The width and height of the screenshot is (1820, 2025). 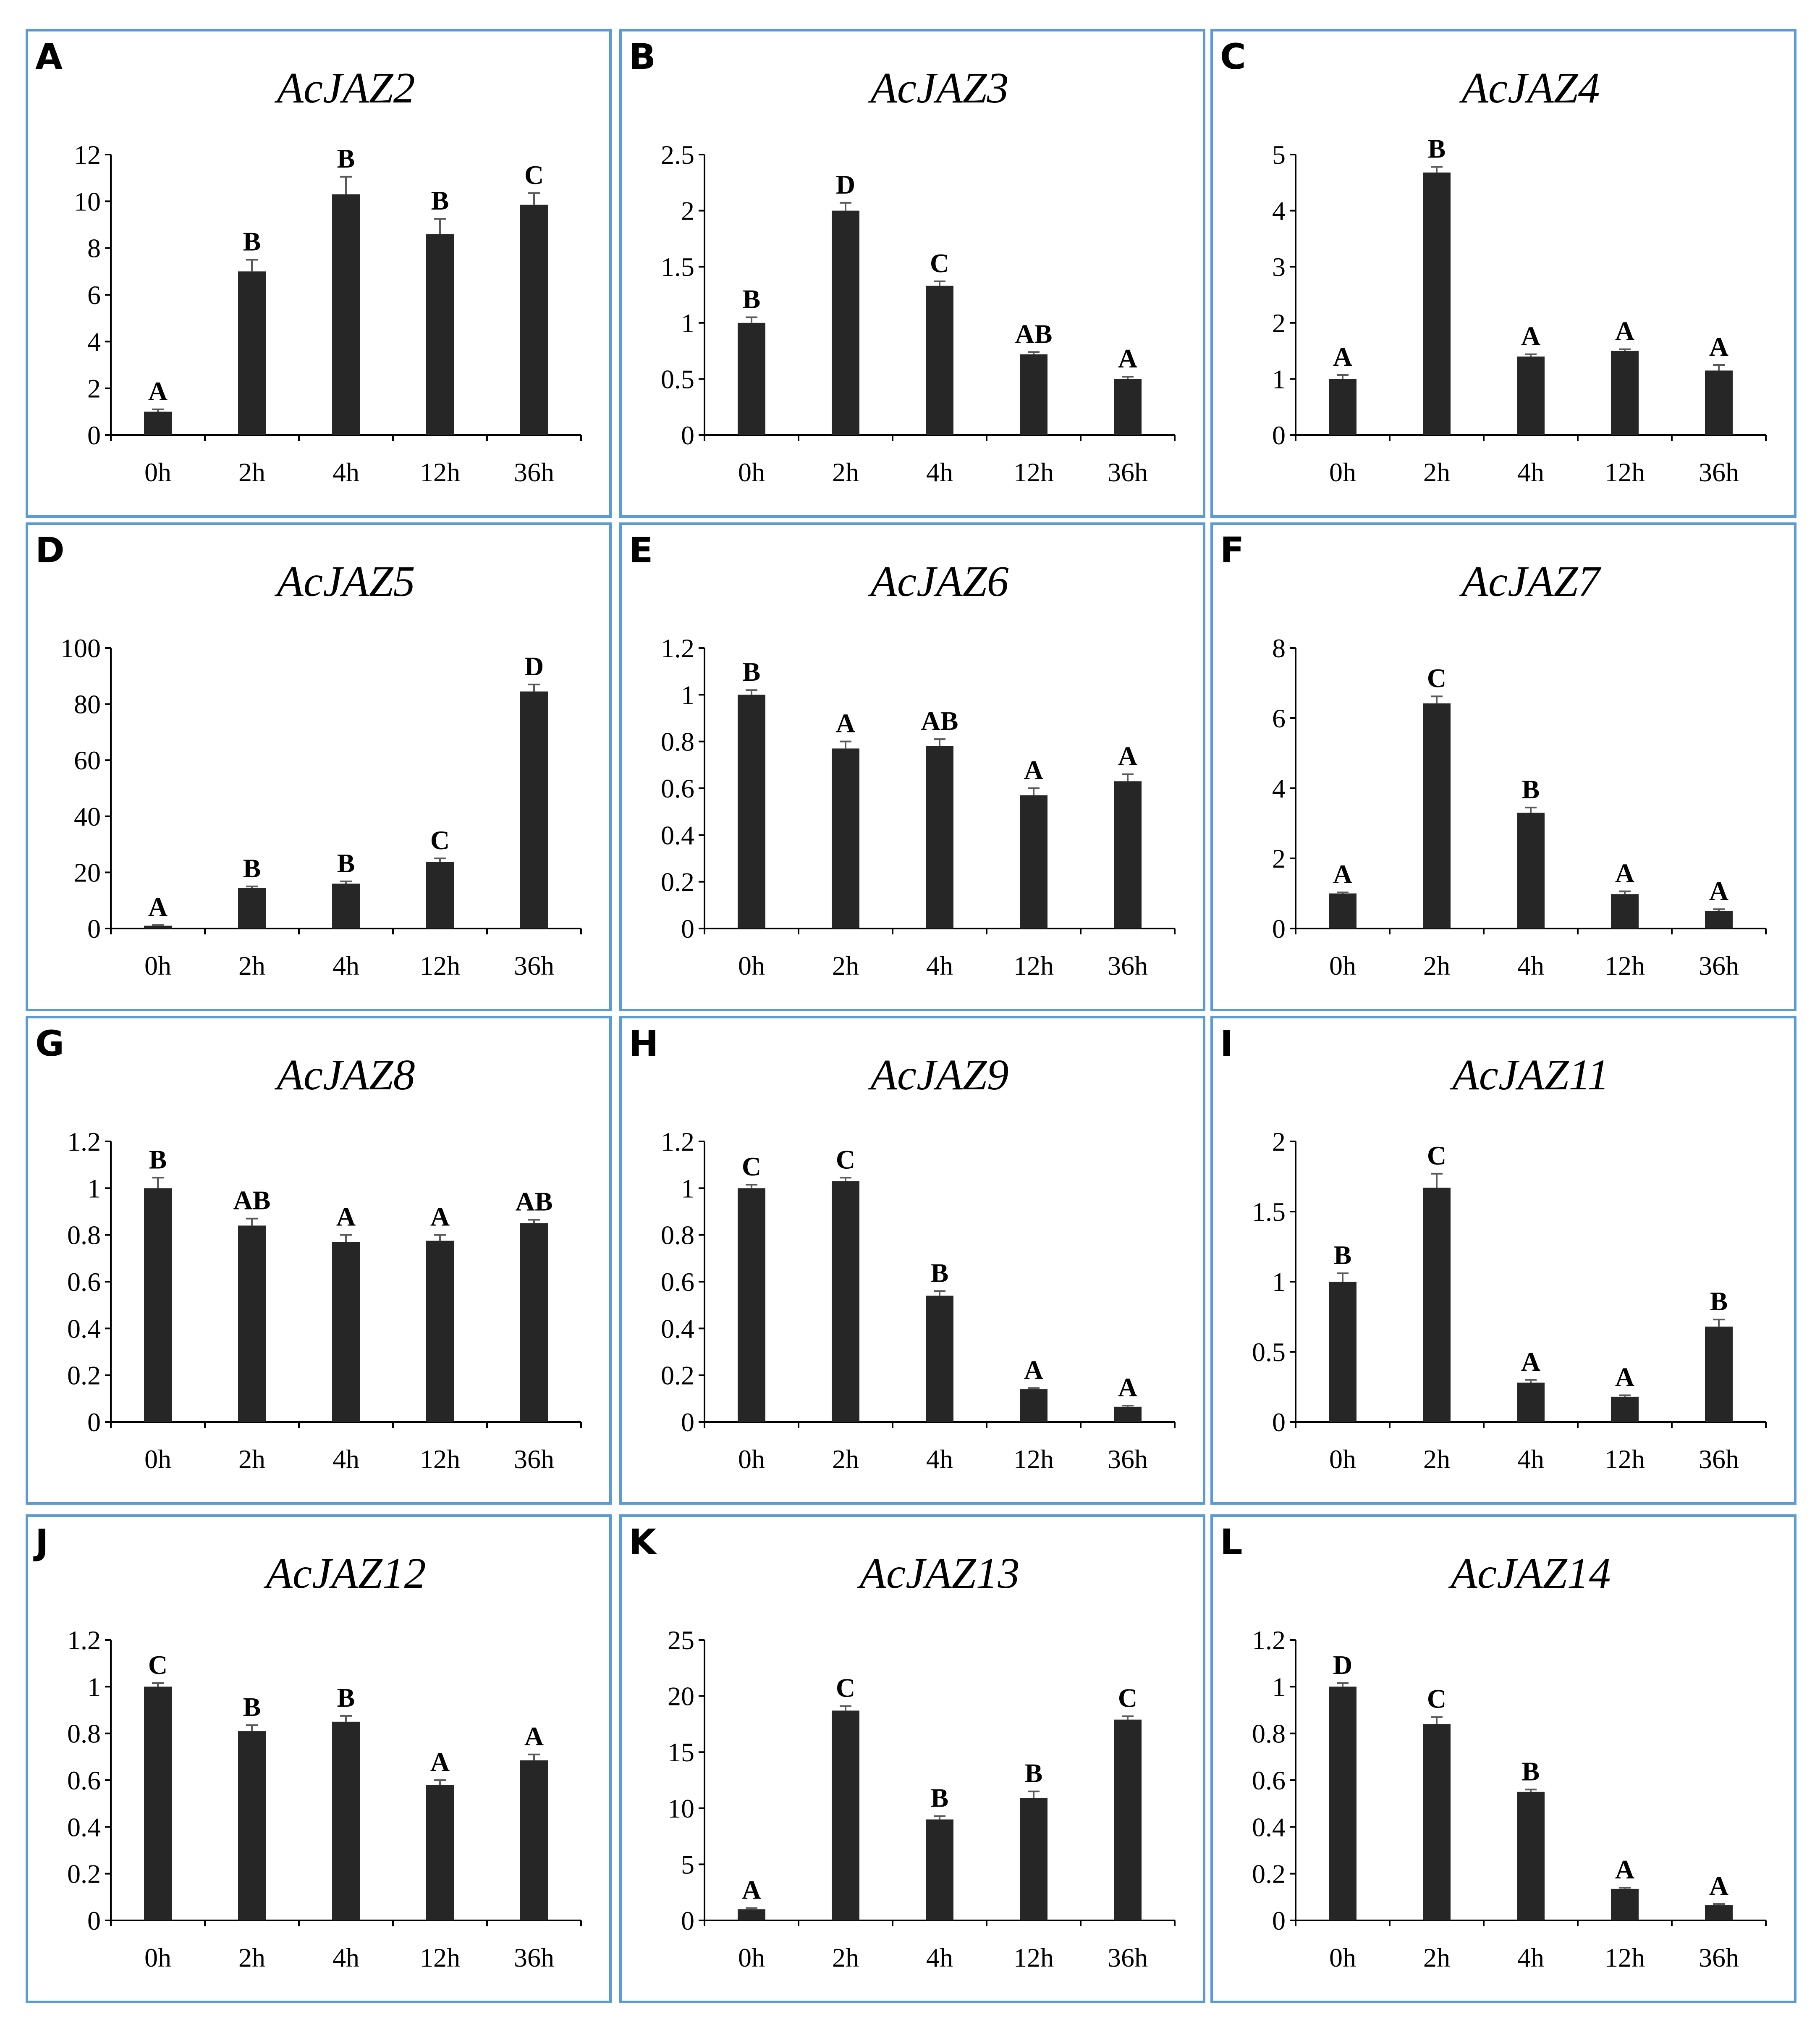 What do you see at coordinates (1503, 766) in the screenshot?
I see `panel-f: F AcJAZ7 0 2 4 6 8 A 0h C 2h B 4h A 12h A 36h` at bounding box center [1503, 766].